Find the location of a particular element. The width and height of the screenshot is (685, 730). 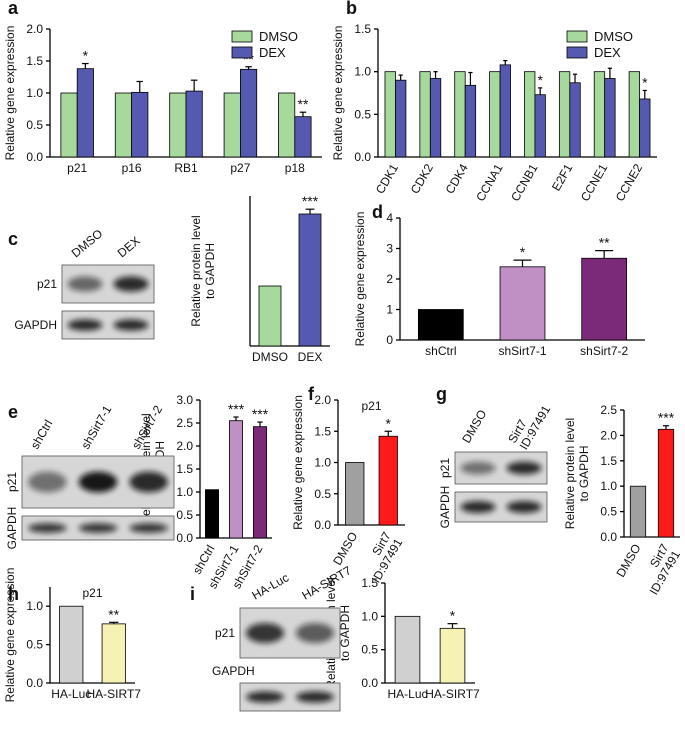

lane-label: HA-Luc is located at coordinates (271, 586).